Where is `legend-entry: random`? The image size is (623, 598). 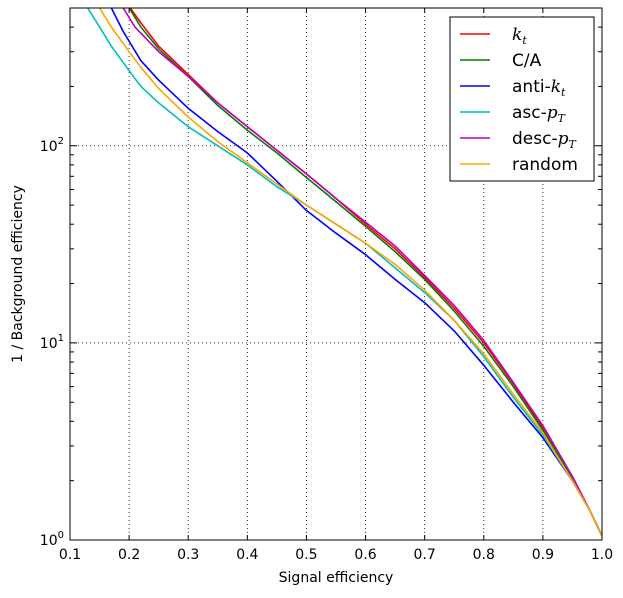 legend-entry: random is located at coordinates (545, 165).